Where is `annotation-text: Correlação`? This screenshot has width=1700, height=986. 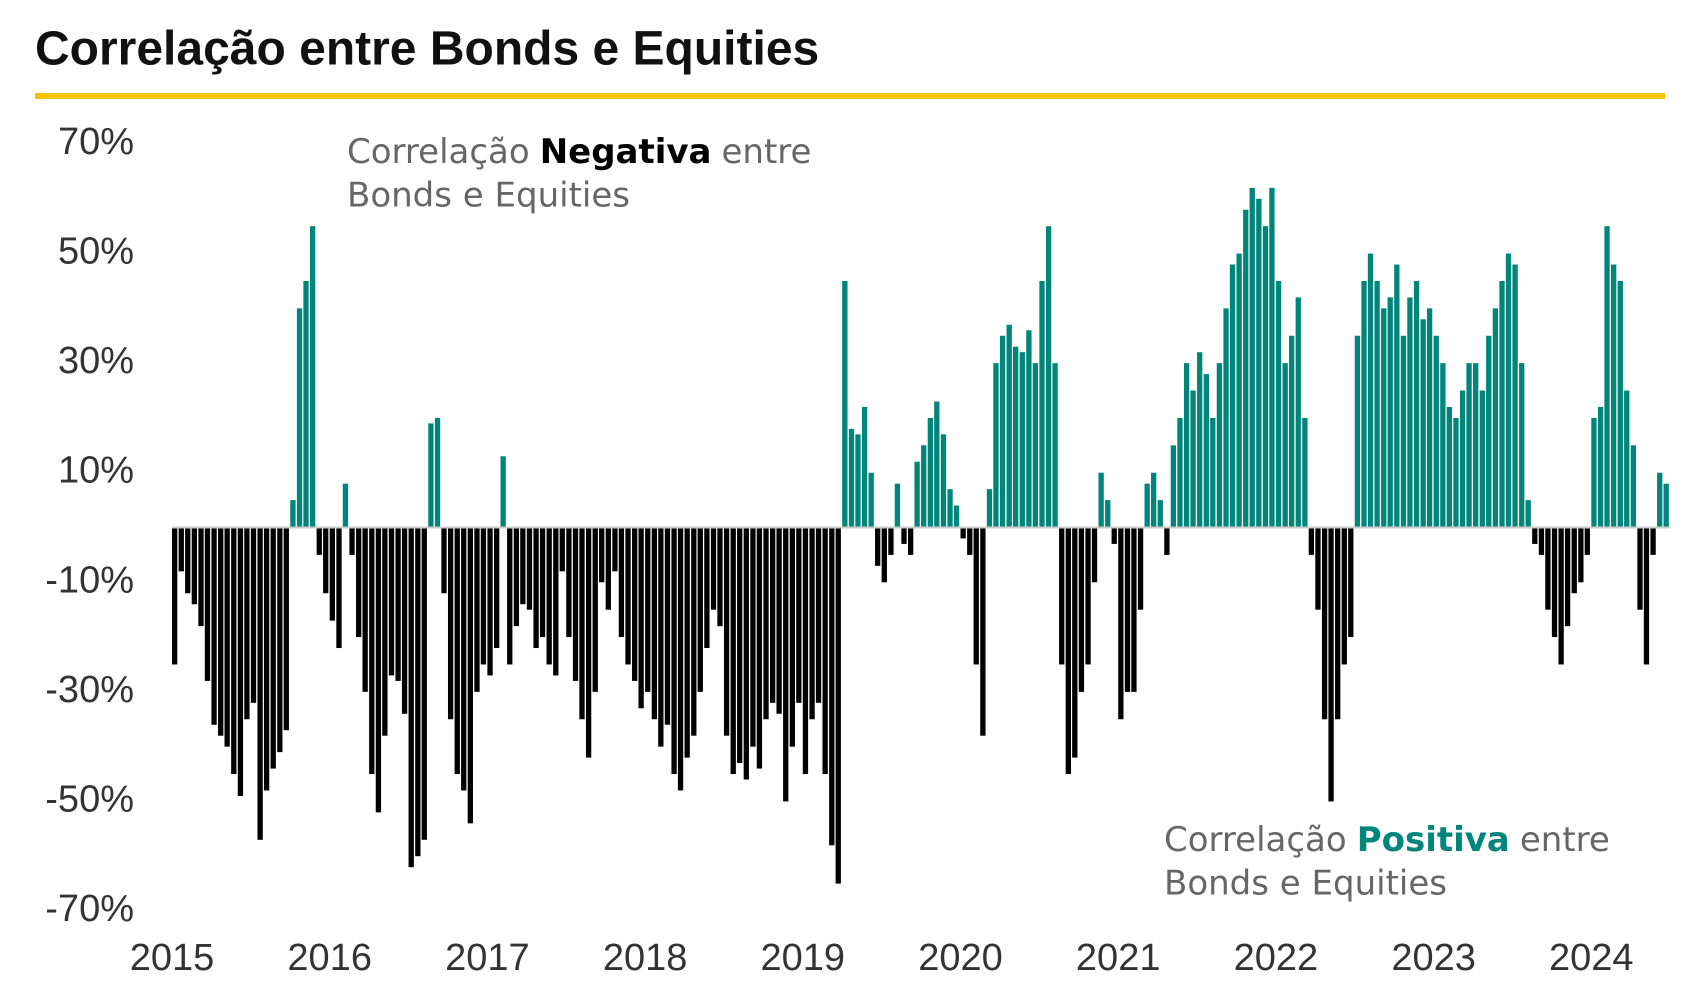 annotation-text: Correlação is located at coordinates (1255, 840).